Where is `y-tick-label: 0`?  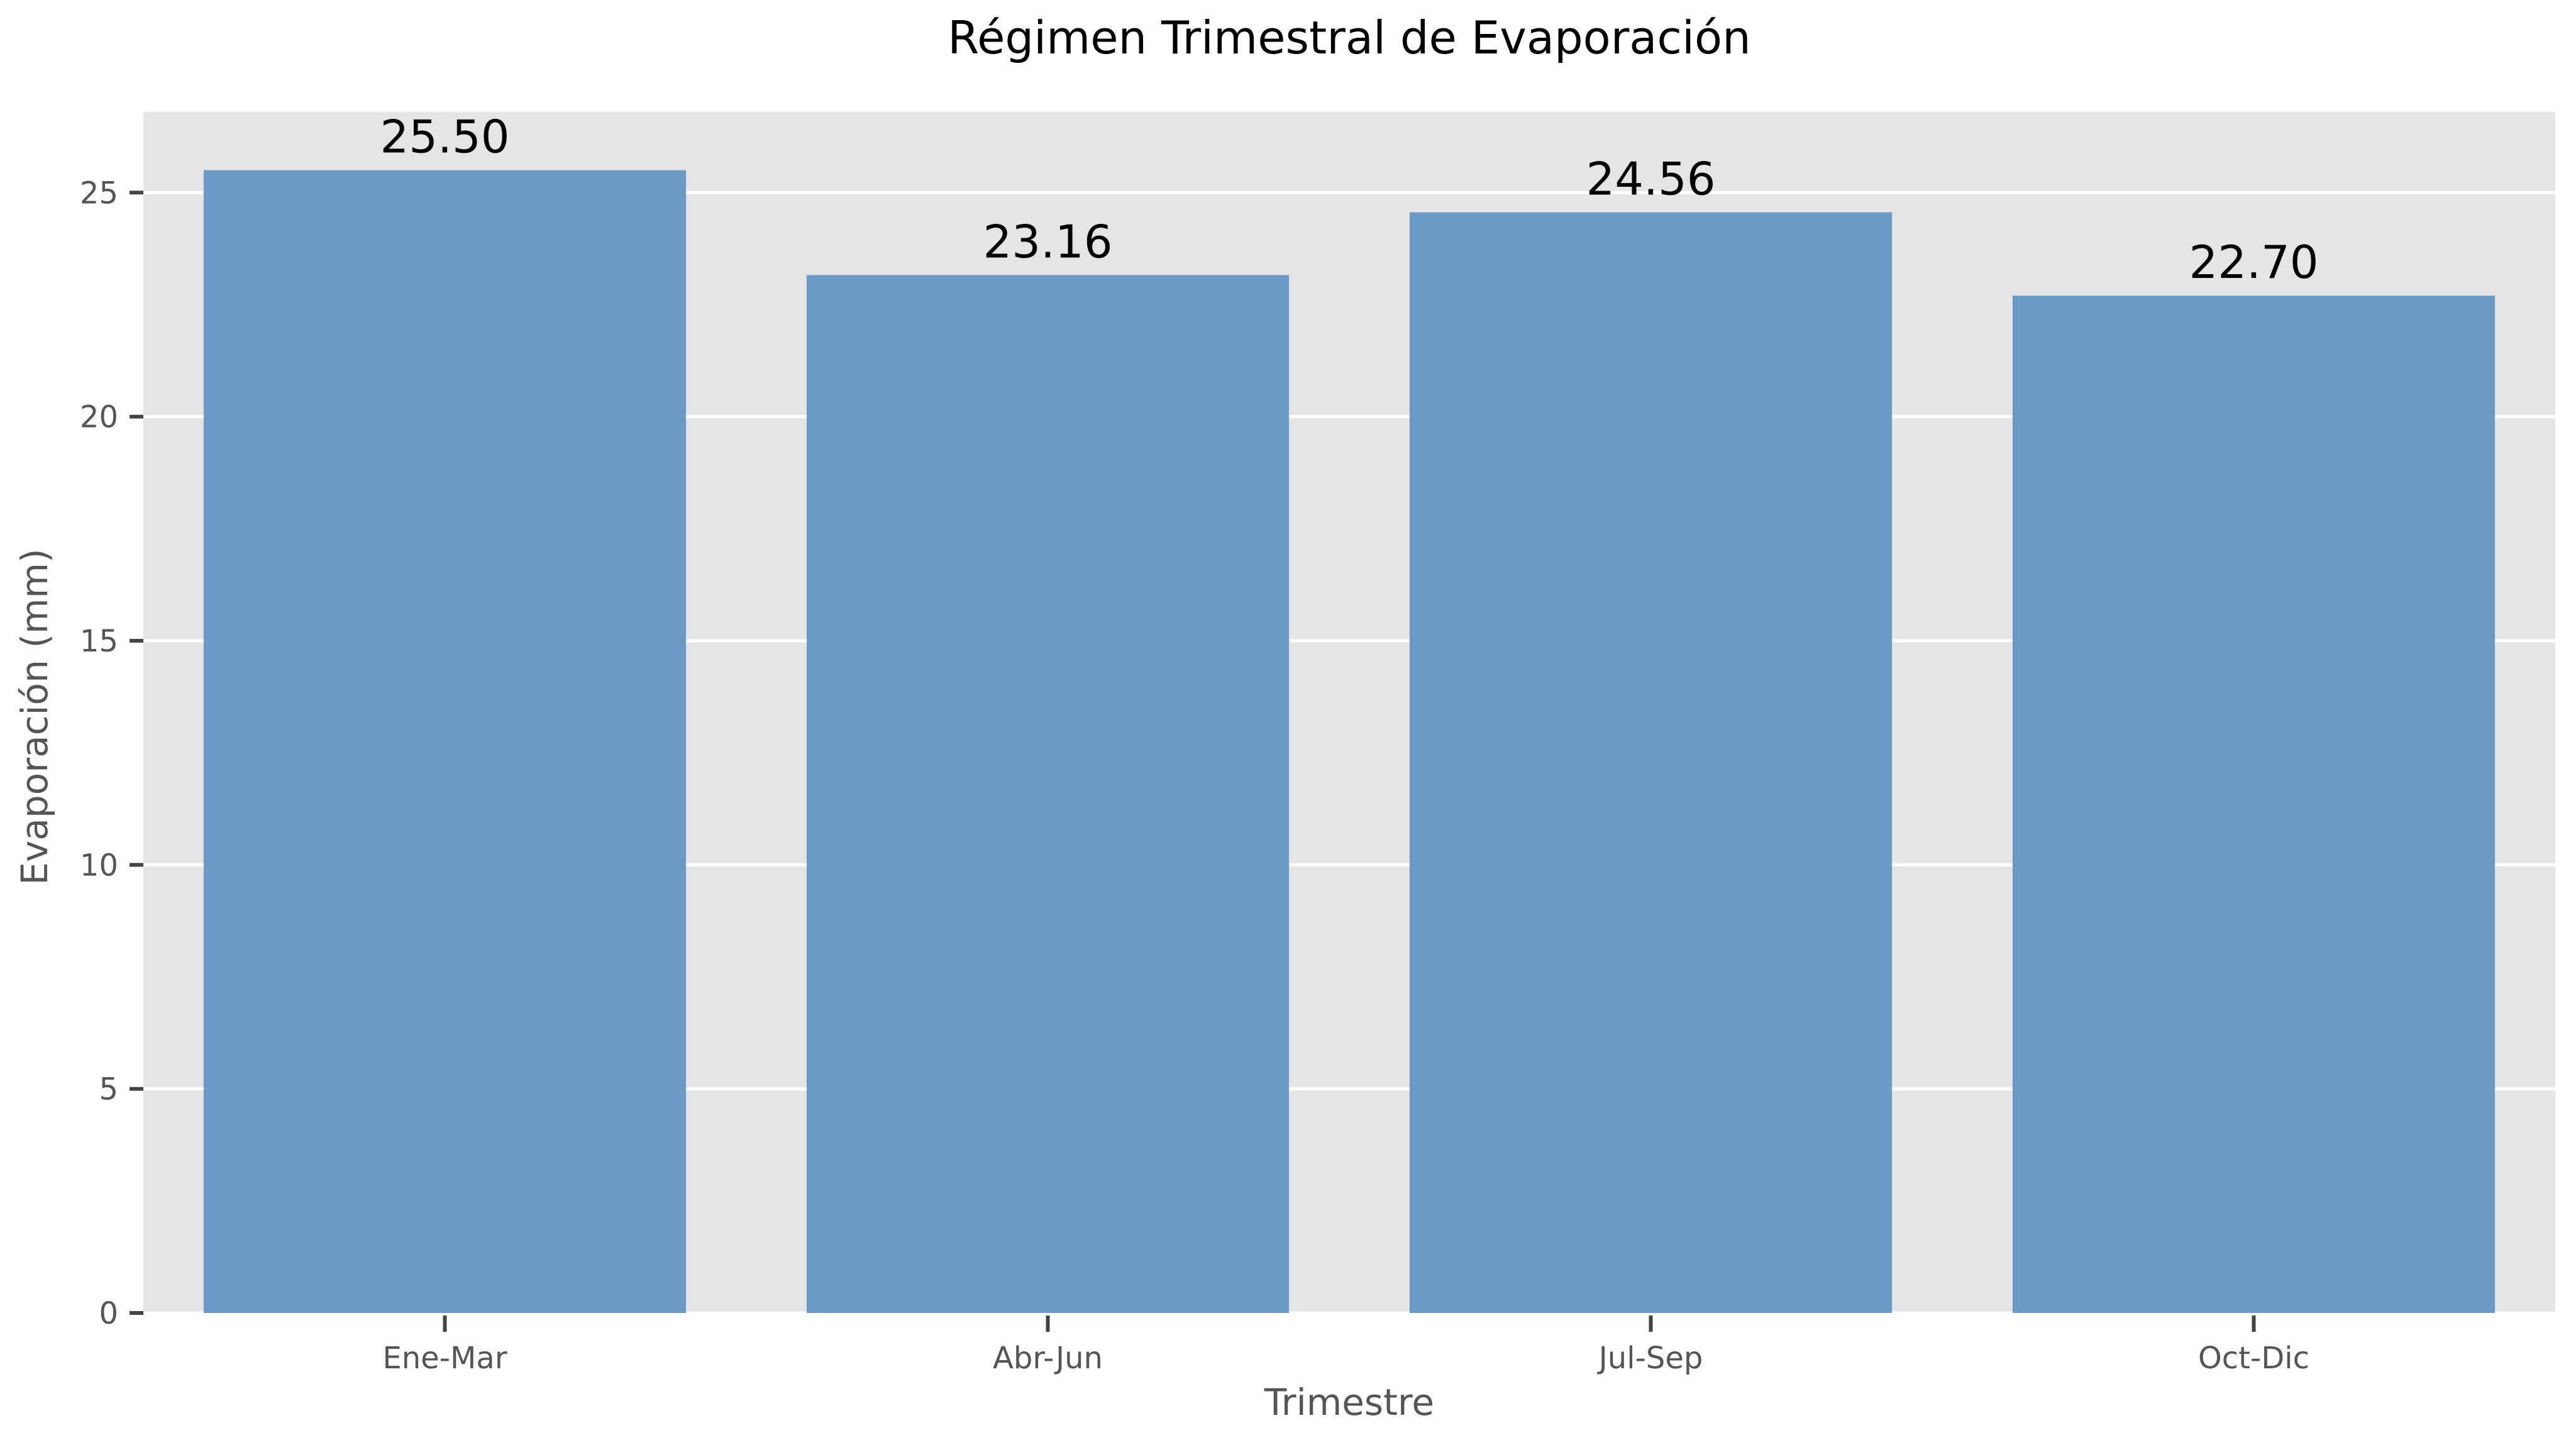
y-tick-label: 0 is located at coordinates (108, 1313).